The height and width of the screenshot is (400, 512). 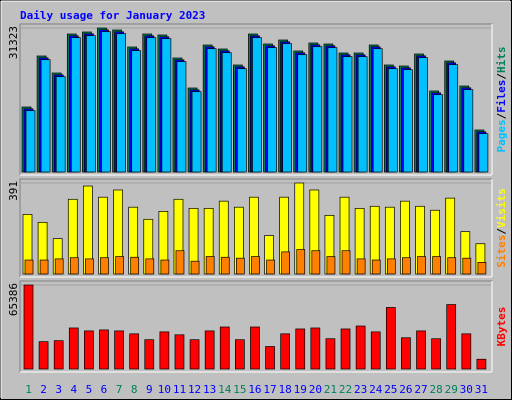 I want to click on x-tick-label: 3, so click(x=58, y=389).